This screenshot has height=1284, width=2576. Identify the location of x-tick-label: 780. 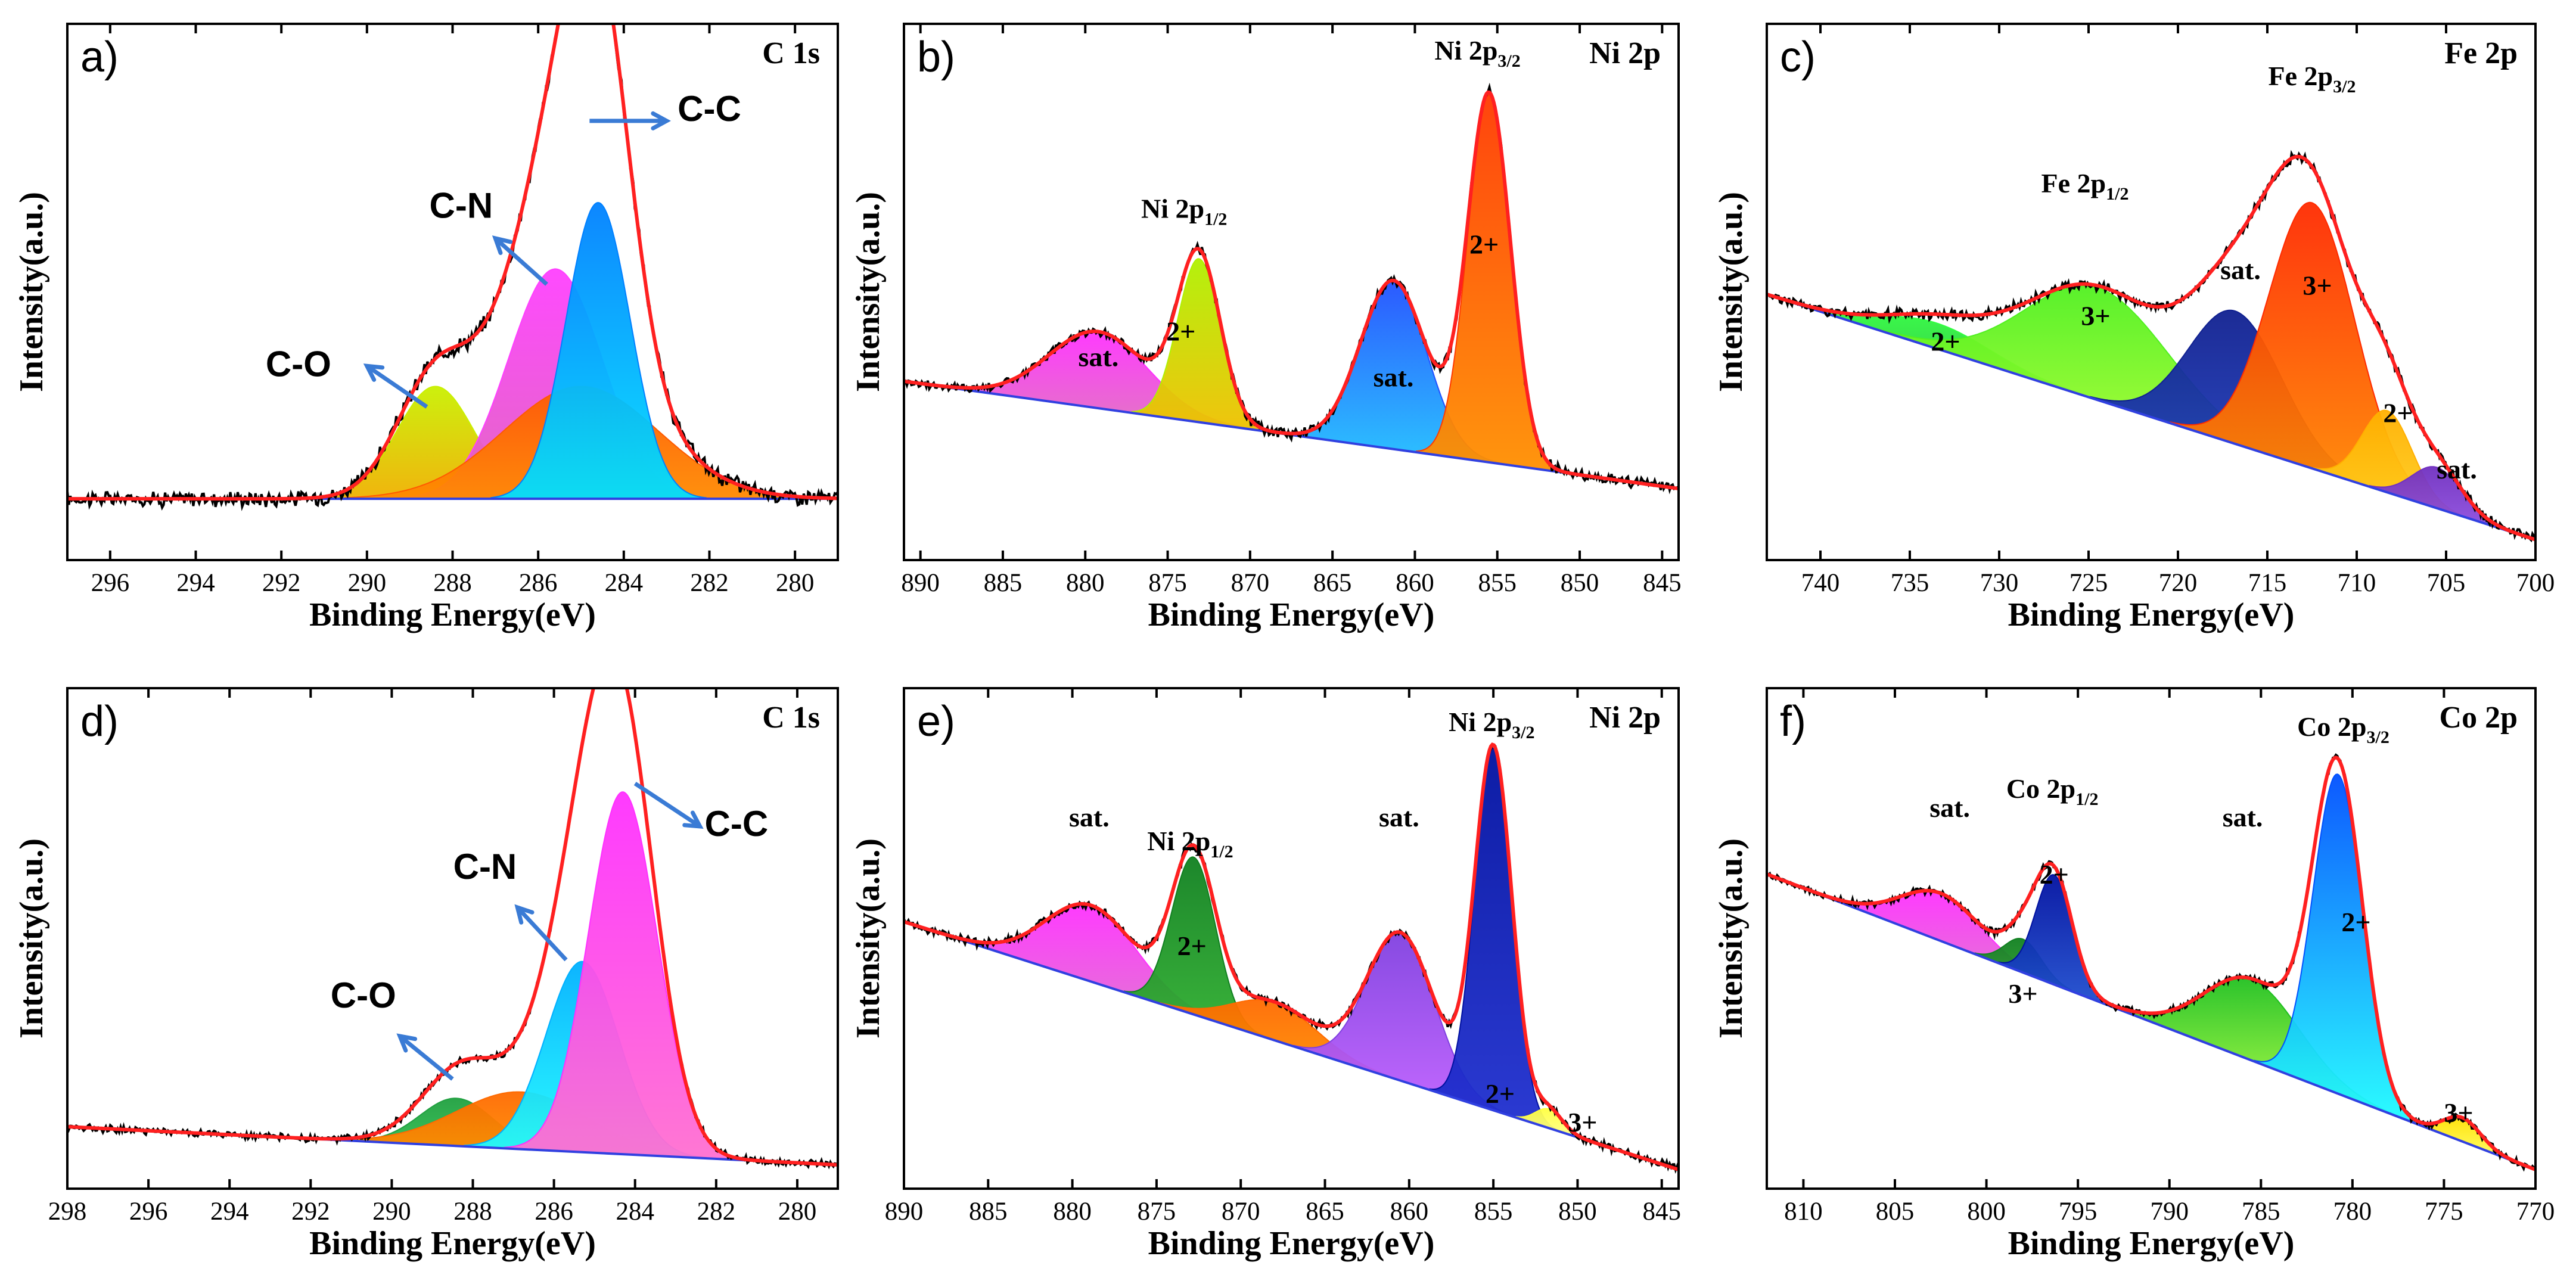
(2352, 1212).